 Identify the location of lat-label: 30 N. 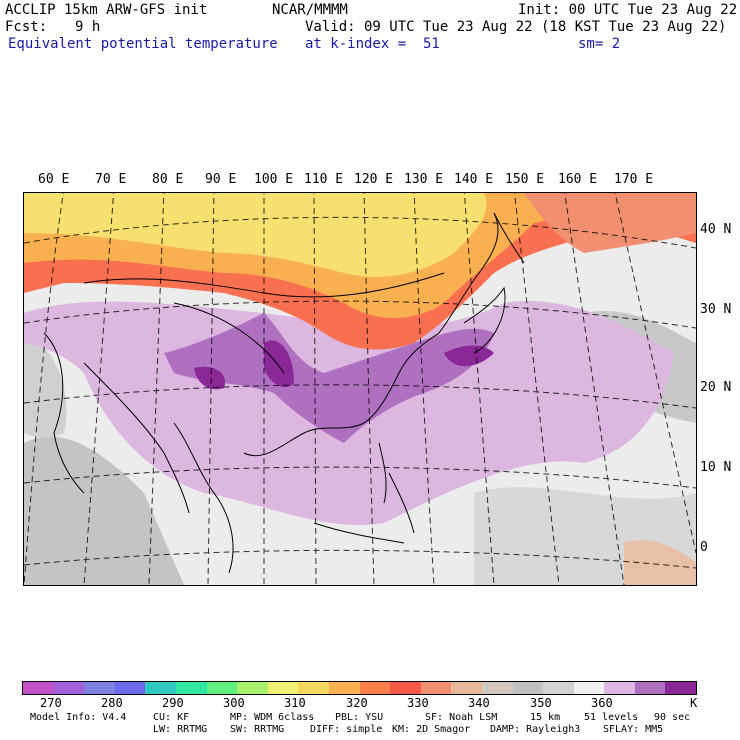
(716, 309).